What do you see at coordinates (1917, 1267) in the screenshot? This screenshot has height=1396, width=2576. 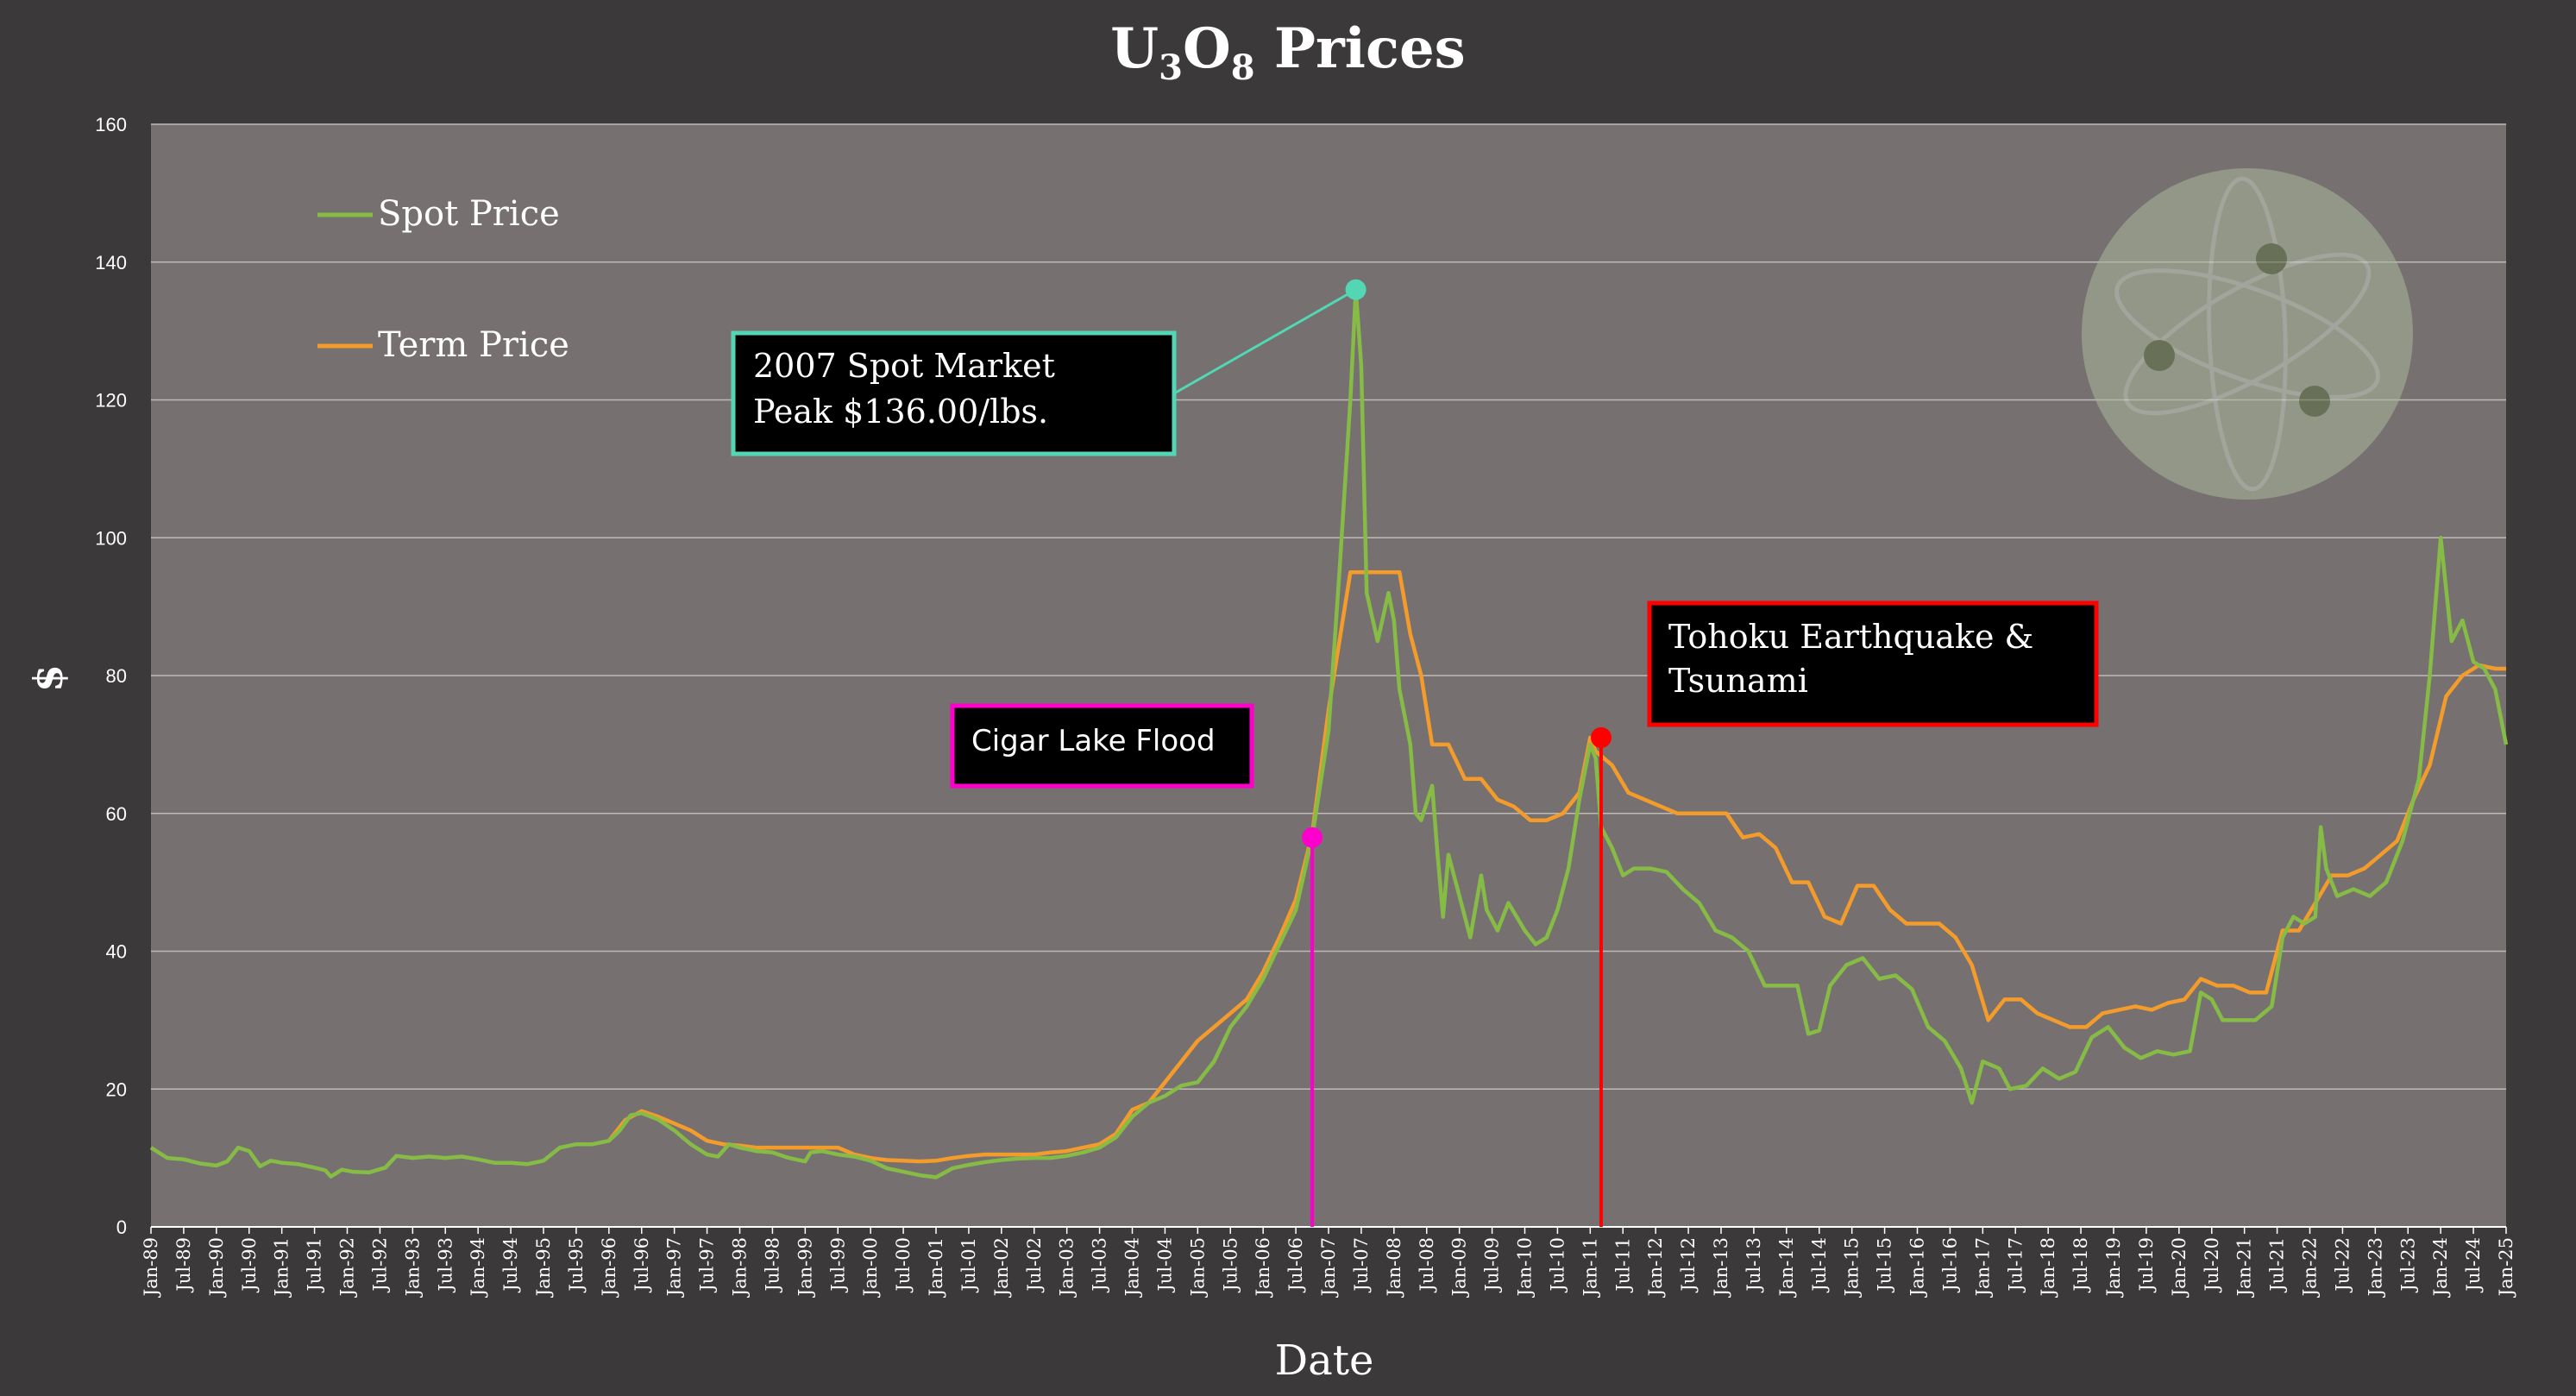 I see `x-tick-label: Jan-16` at bounding box center [1917, 1267].